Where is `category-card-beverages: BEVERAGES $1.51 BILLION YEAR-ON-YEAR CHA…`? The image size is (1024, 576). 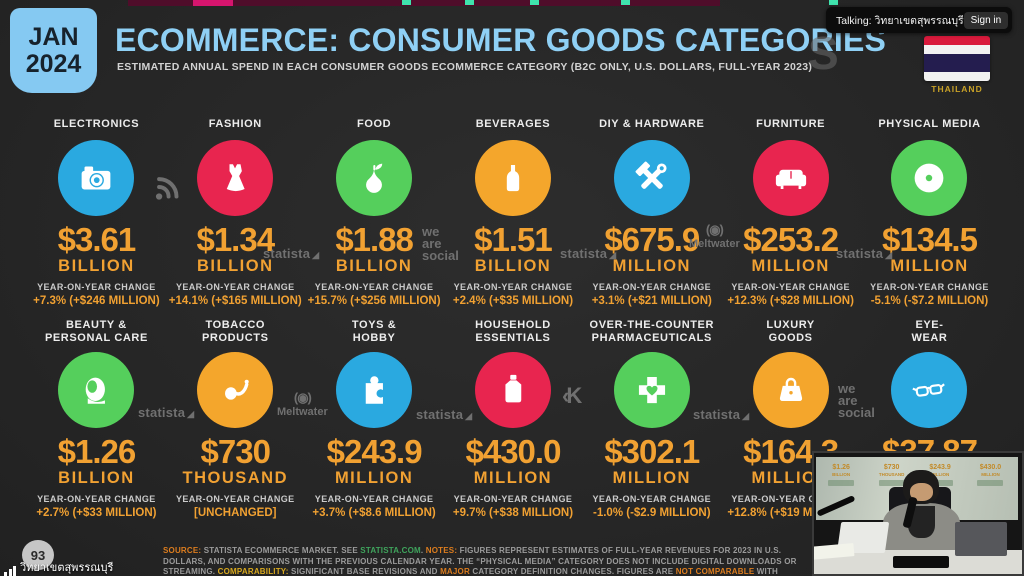
category-card-beverages: BEVERAGES $1.51 BILLION YEAR-ON-YEAR CHA… is located at coordinates (513, 213).